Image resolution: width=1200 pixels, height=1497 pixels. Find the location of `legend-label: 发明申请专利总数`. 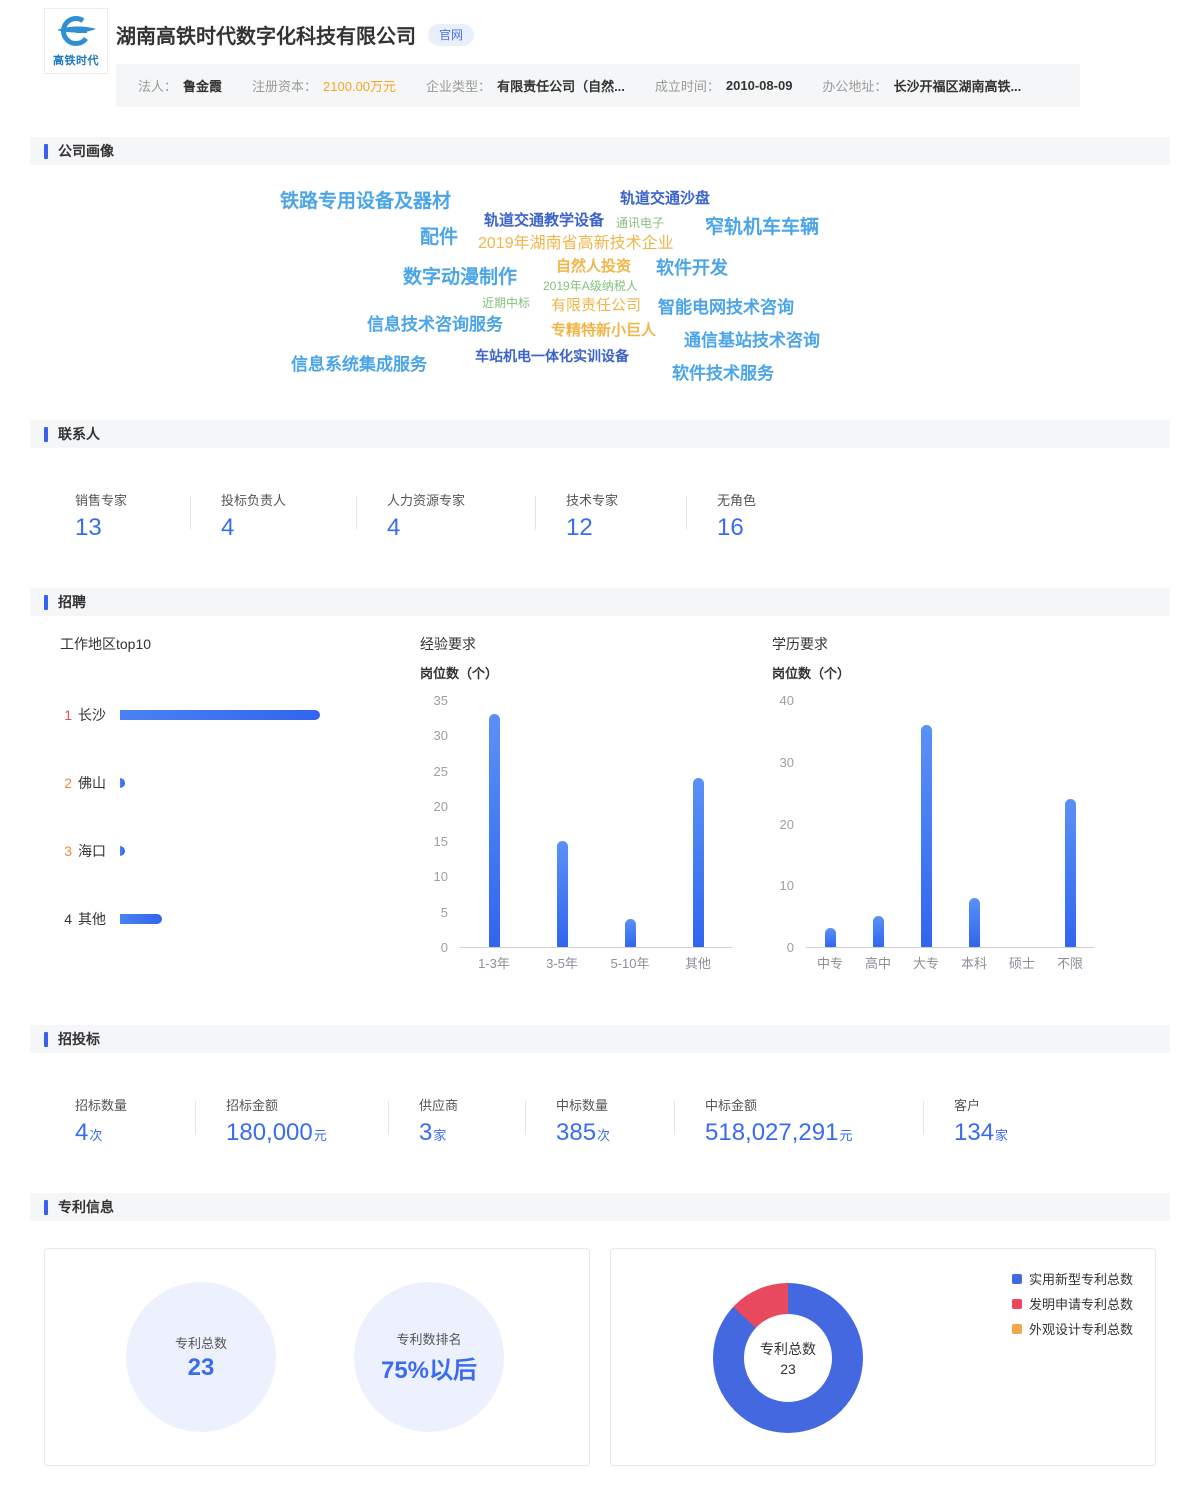

legend-label: 发明申请专利总数 is located at coordinates (1080, 1304).